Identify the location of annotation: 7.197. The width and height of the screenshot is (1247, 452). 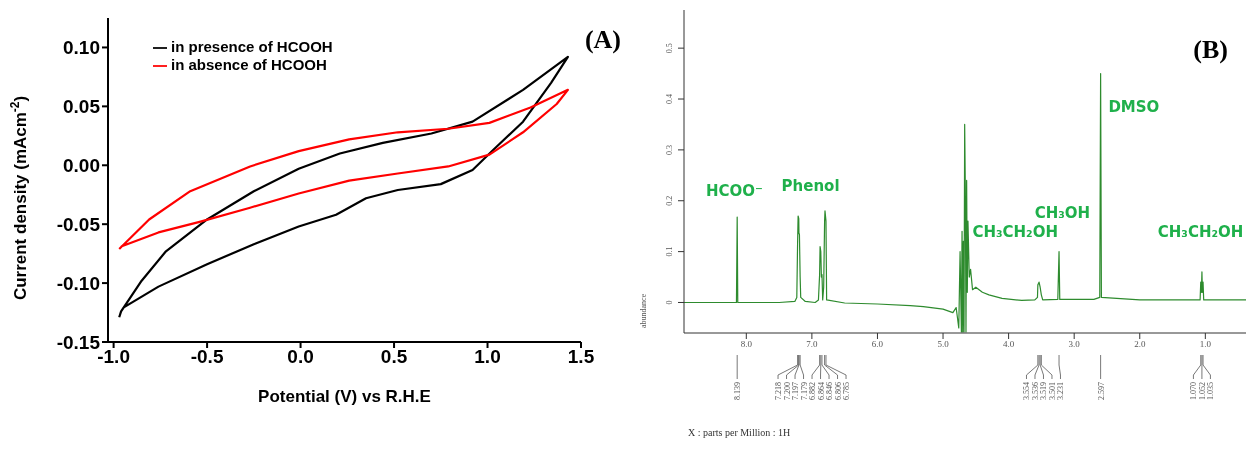
(796, 391).